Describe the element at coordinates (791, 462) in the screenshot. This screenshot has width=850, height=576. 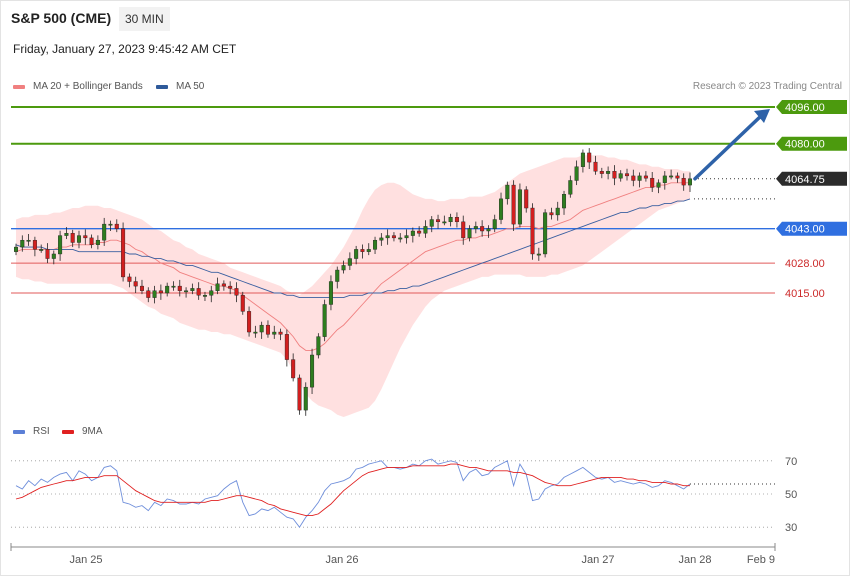
I see `rsi-tick-70: 70` at that location.